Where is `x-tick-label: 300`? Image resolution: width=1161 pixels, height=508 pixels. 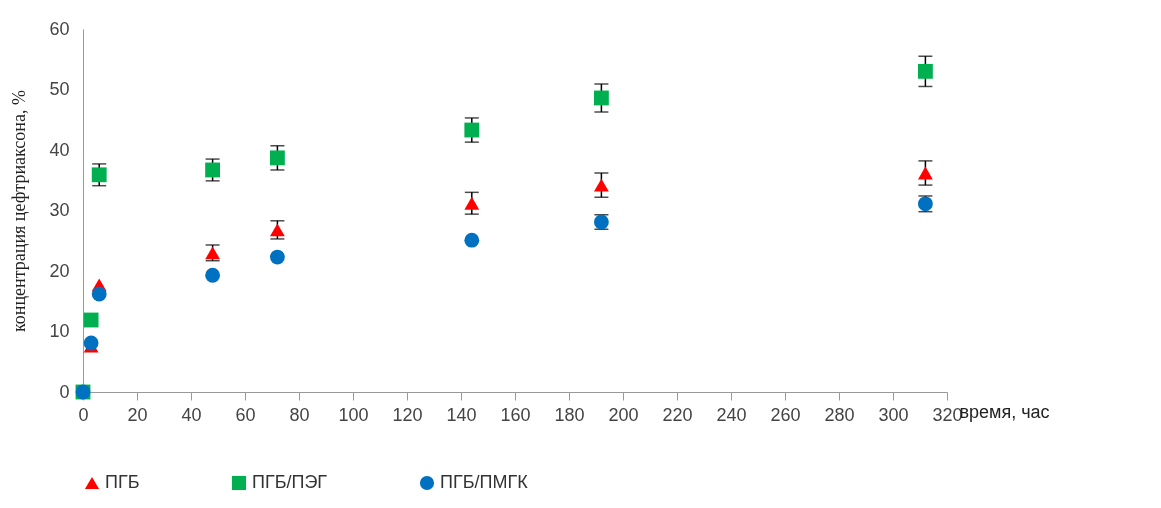
x-tick-label: 300 is located at coordinates (893, 414).